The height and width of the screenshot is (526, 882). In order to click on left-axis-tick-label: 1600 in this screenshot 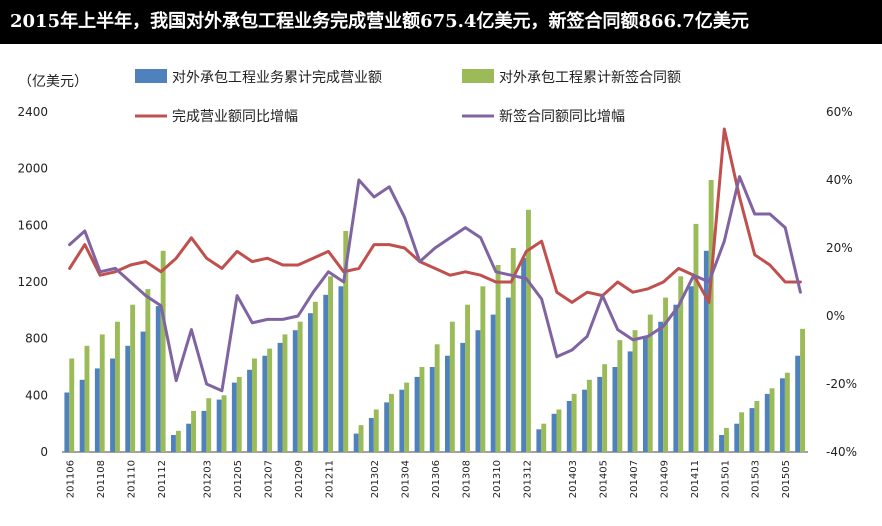, I will do `click(32, 225)`.